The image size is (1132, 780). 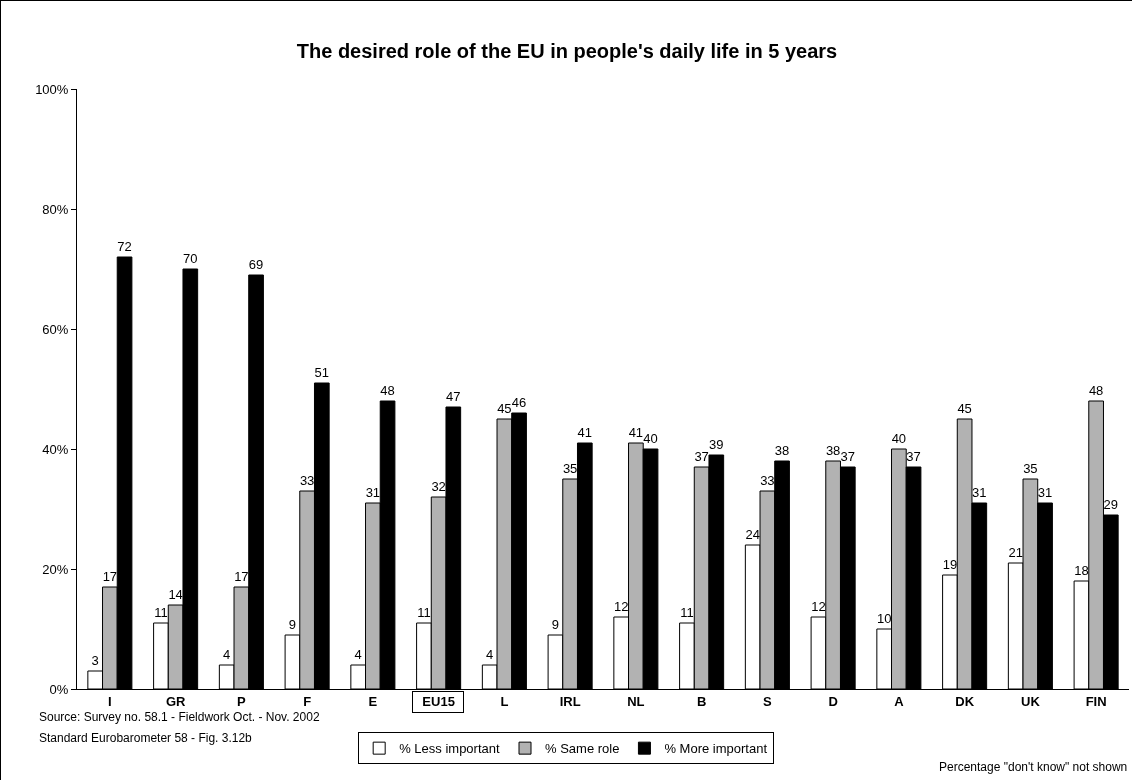 I want to click on x-tick-label: E, so click(x=373, y=701).